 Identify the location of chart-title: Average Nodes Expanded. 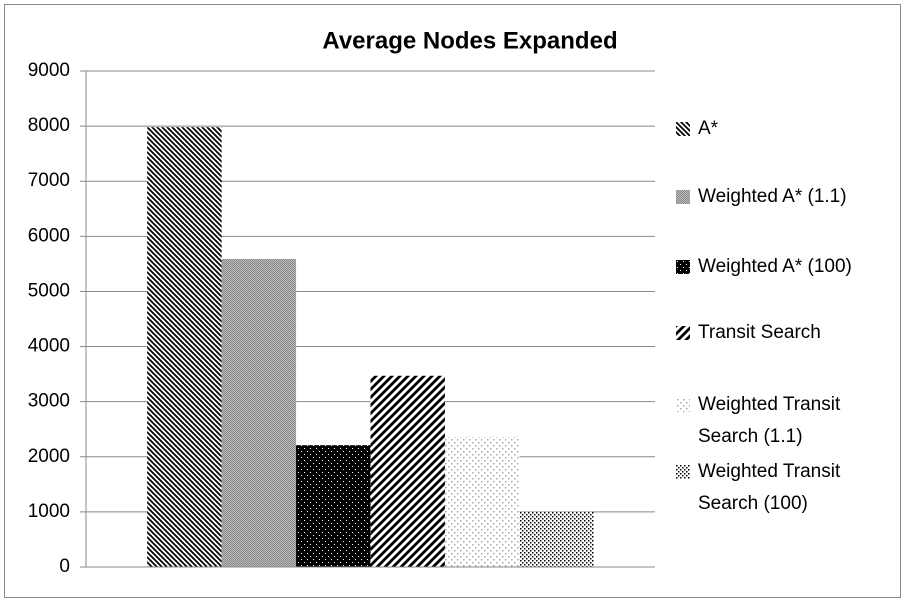
(469, 40).